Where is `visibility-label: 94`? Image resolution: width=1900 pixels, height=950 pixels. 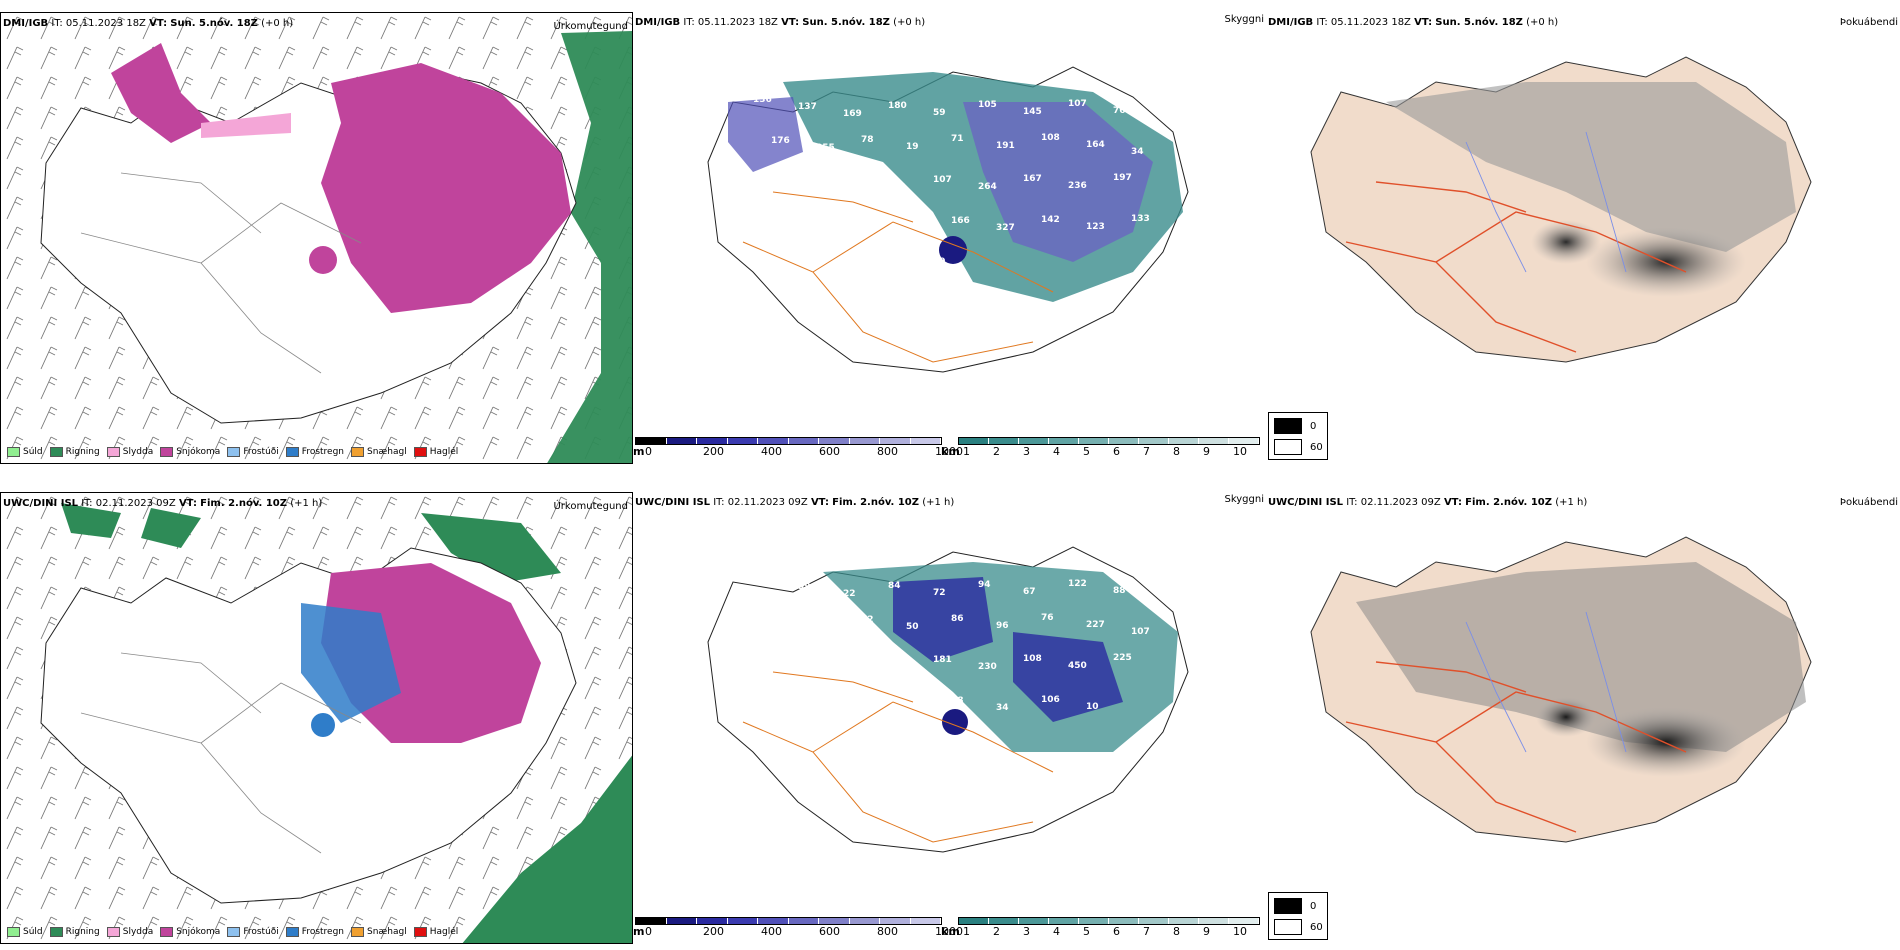 visibility-label: 94 is located at coordinates (984, 585).